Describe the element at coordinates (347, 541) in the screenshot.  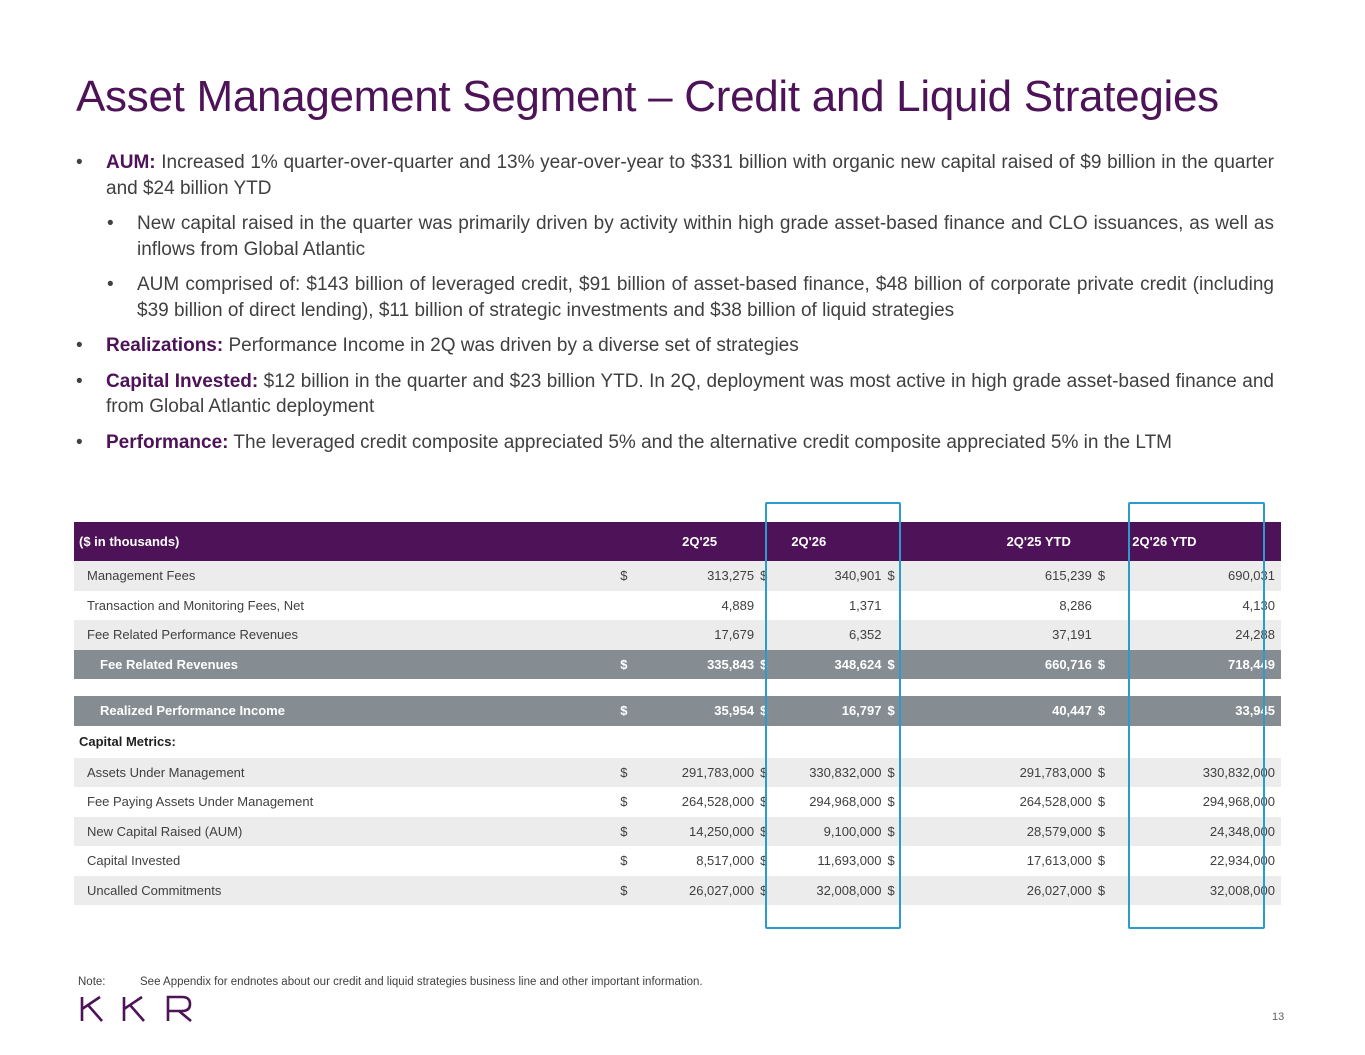
I see `header-units: ($ in thousands)` at that location.